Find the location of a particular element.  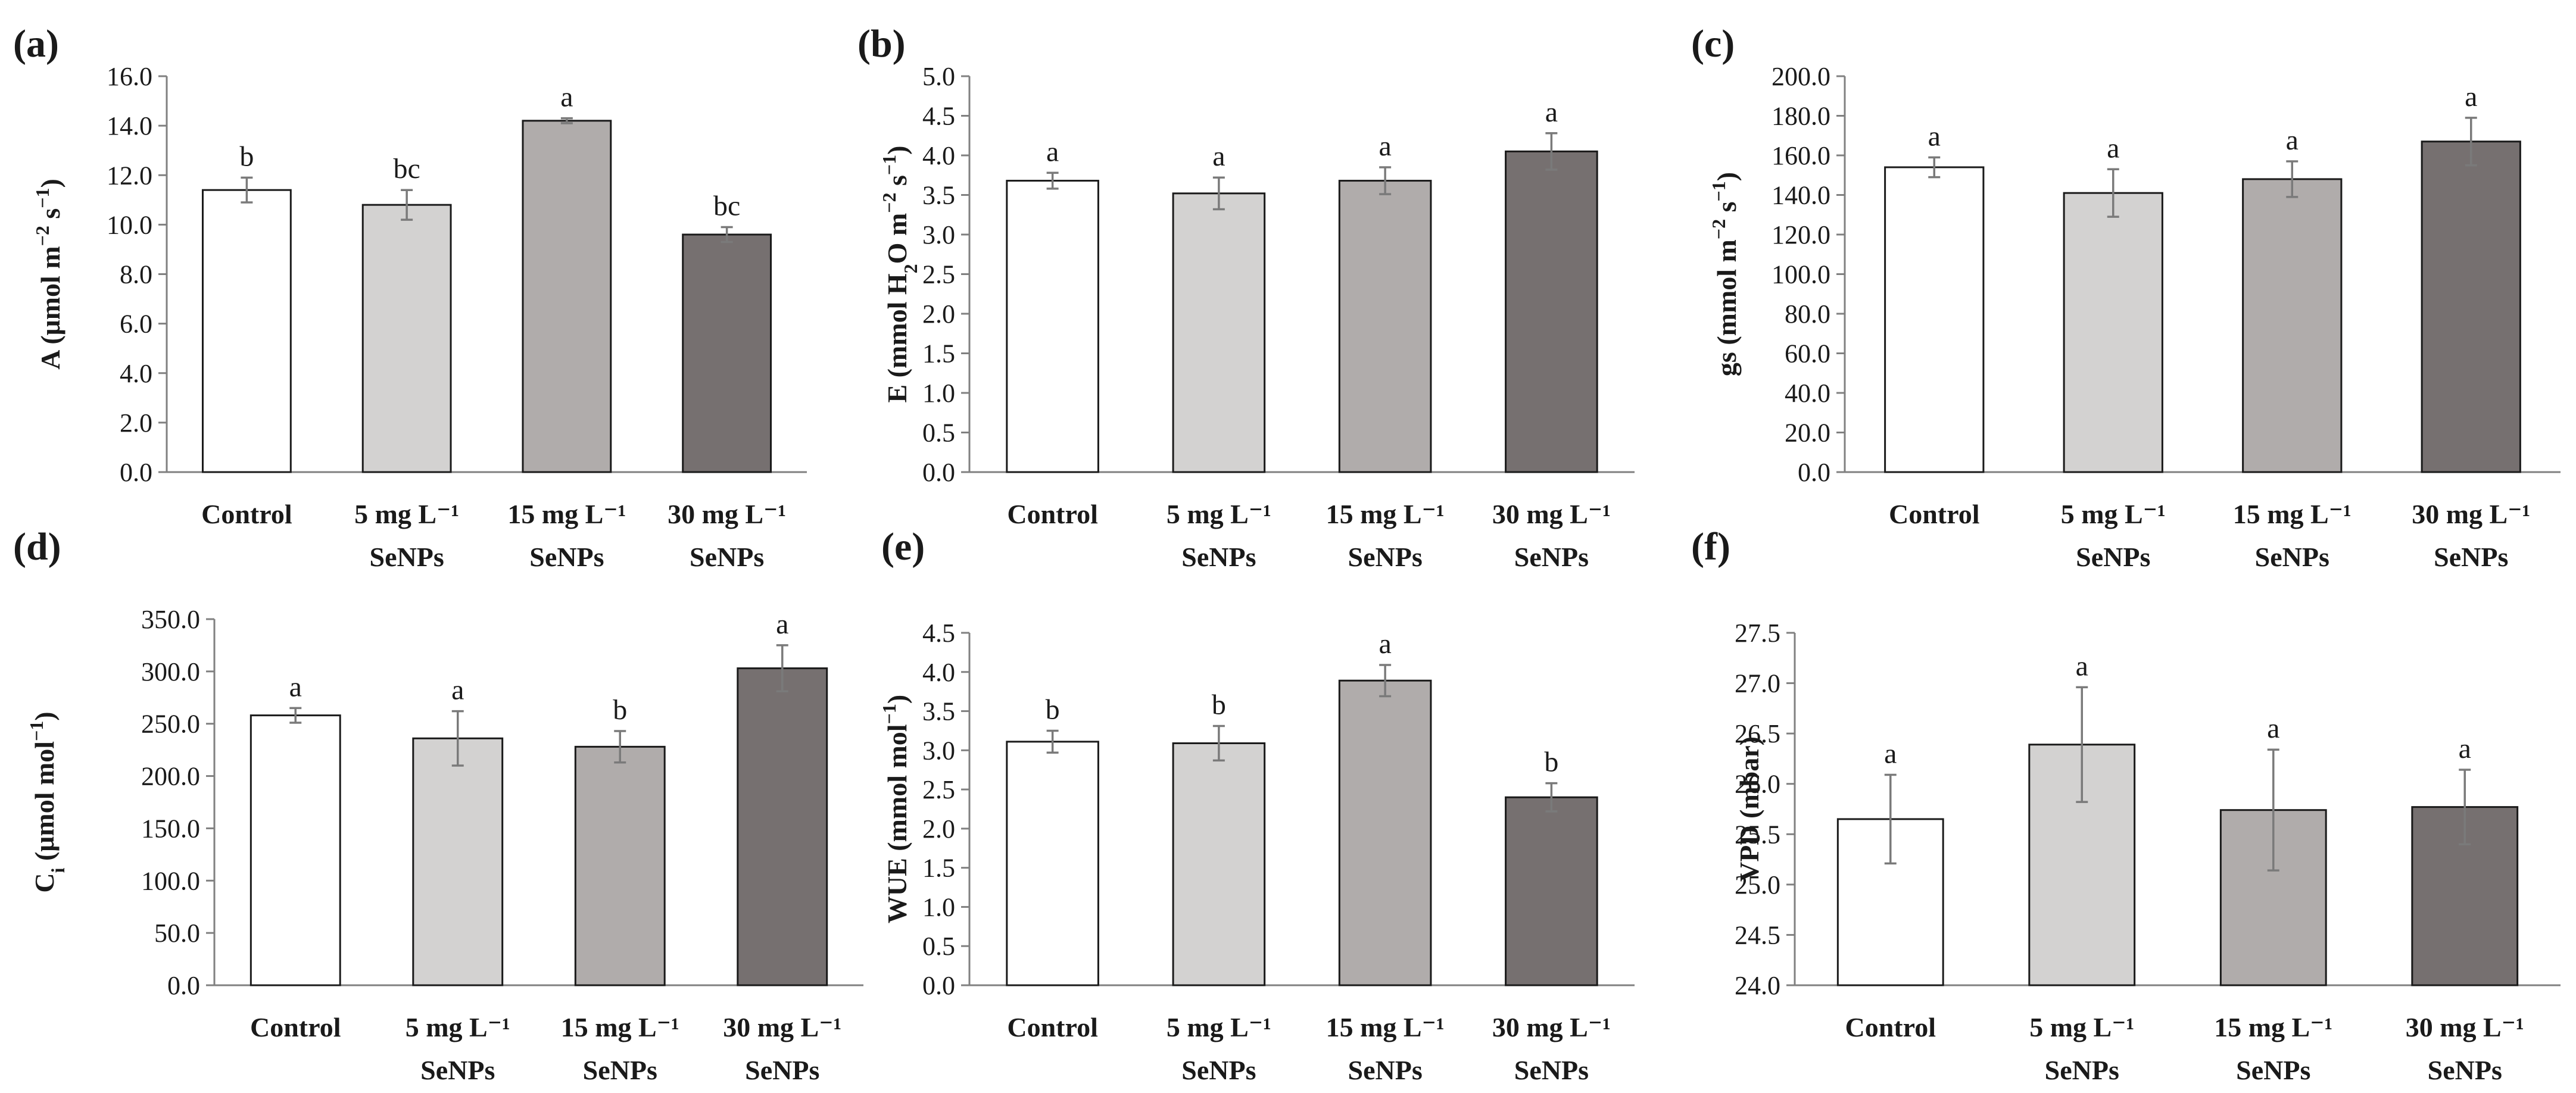

y-tick-label: 2.0 is located at coordinates (939, 829).